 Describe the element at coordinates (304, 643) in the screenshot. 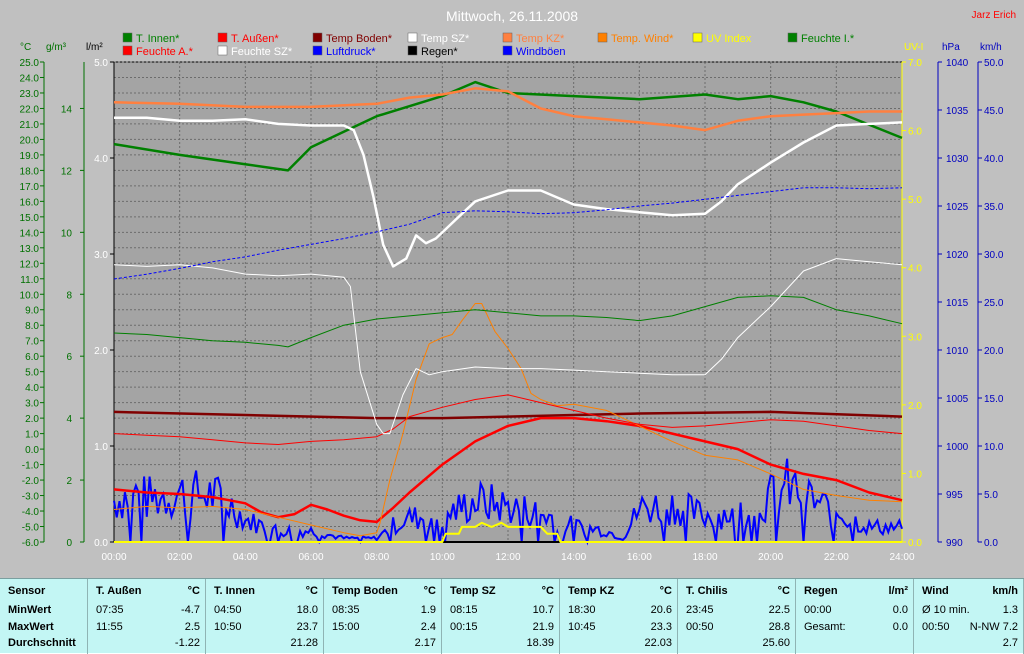

I see `stats-cell: 21.28` at that location.